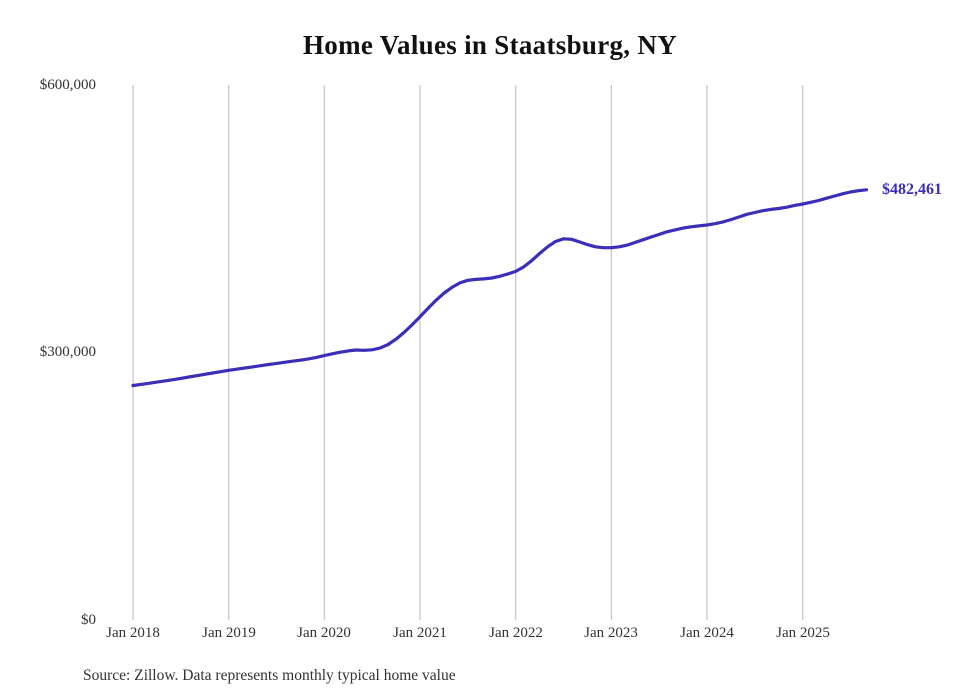  Describe the element at coordinates (67, 85) in the screenshot. I see `y-tick-600k: $600,000` at that location.